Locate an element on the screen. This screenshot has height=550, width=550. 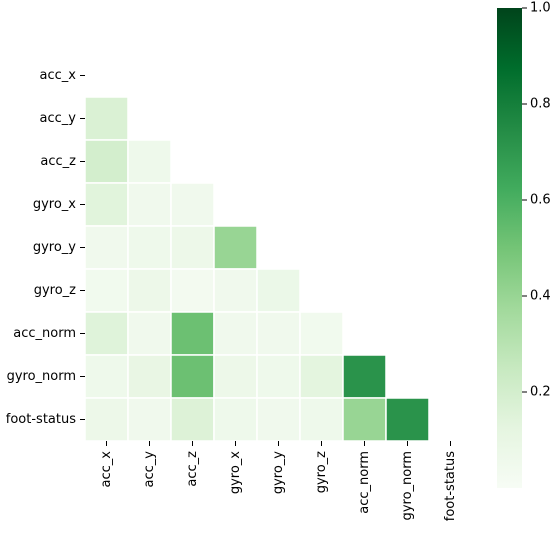
cell-gyro_norm-acc_x is located at coordinates (106, 376).